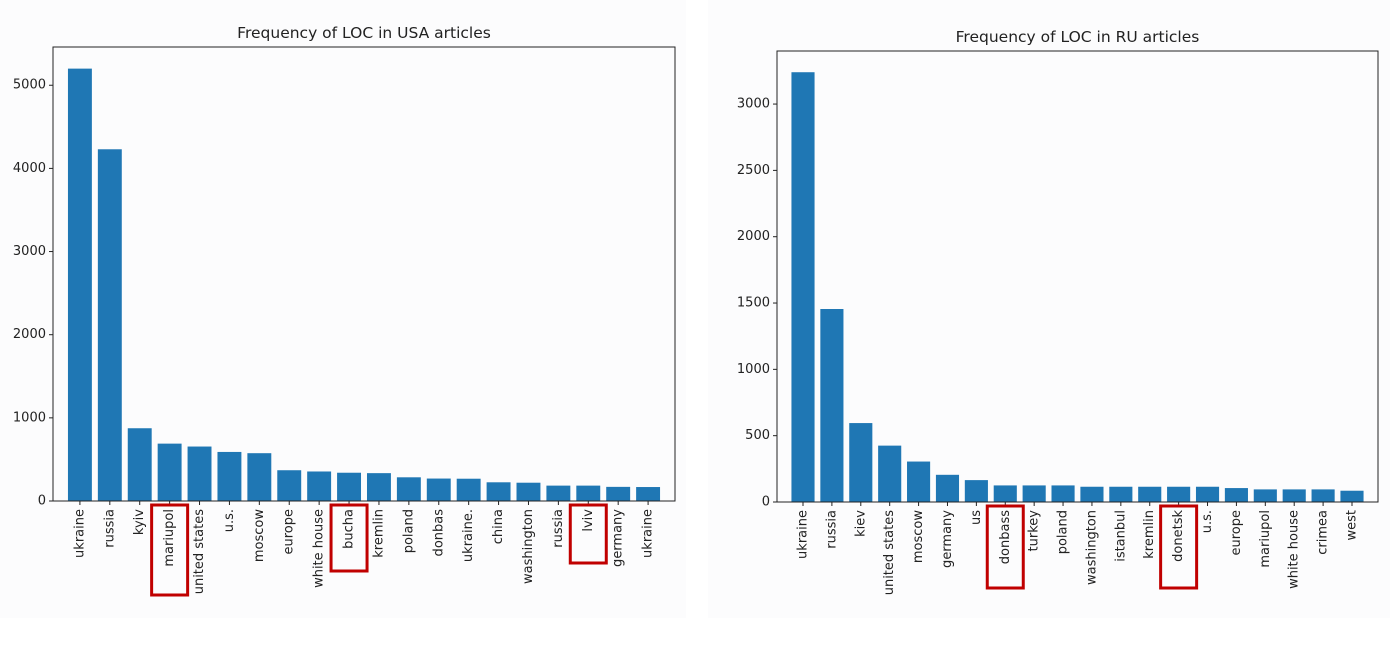  What do you see at coordinates (1034, 531) in the screenshot?
I see `x-tick-label: turkey` at bounding box center [1034, 531].